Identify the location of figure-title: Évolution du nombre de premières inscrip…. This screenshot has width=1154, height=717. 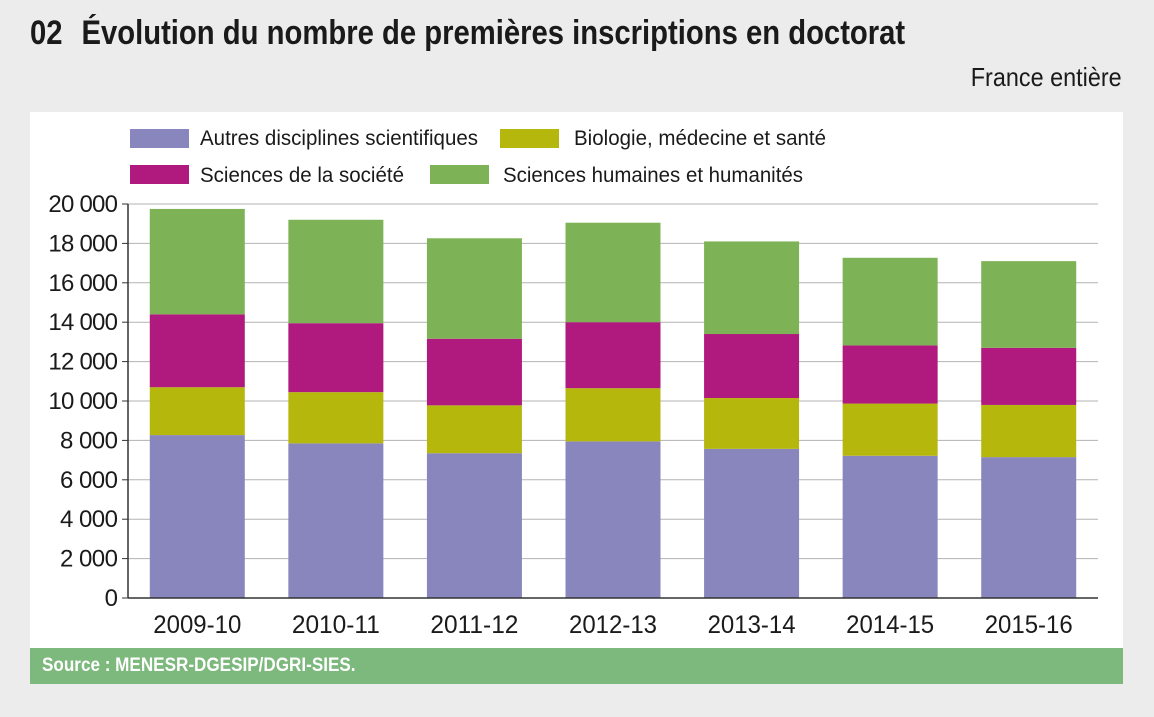
(493, 33).